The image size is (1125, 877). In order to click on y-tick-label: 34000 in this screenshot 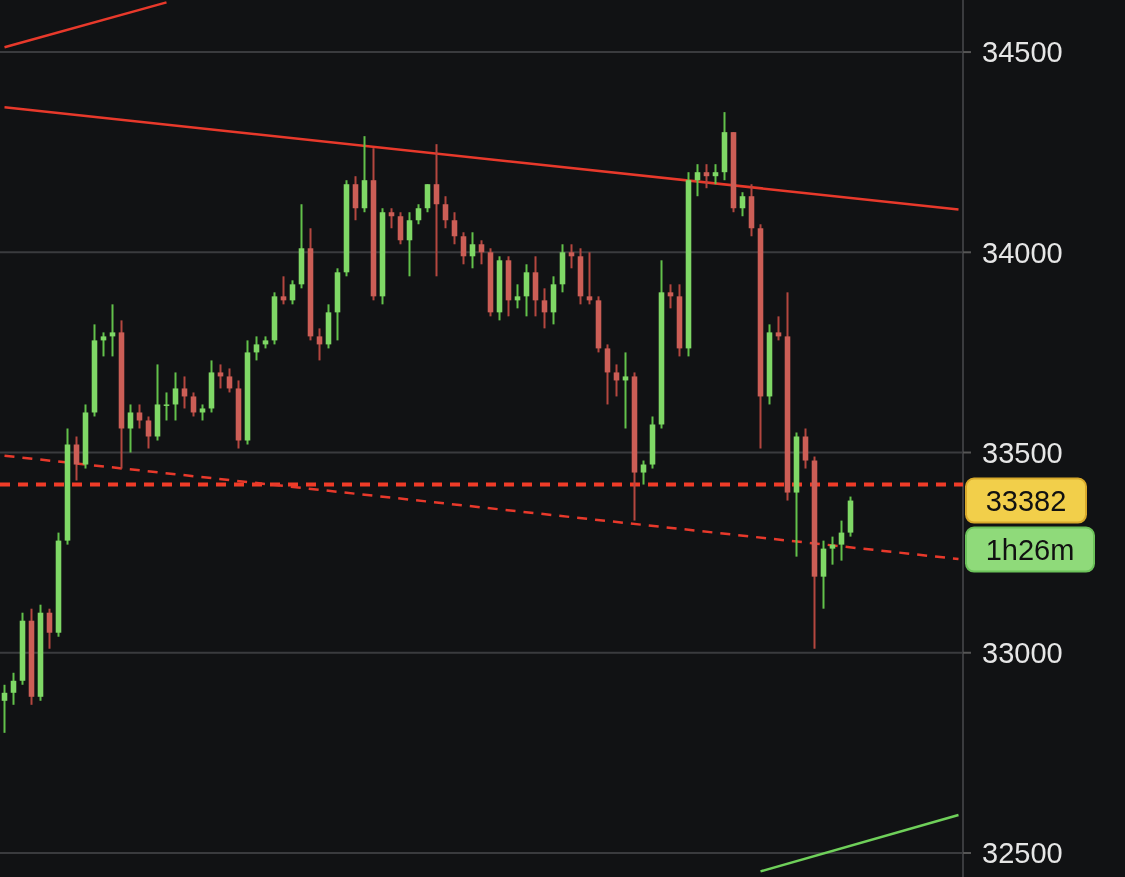, I will do `click(1022, 252)`.